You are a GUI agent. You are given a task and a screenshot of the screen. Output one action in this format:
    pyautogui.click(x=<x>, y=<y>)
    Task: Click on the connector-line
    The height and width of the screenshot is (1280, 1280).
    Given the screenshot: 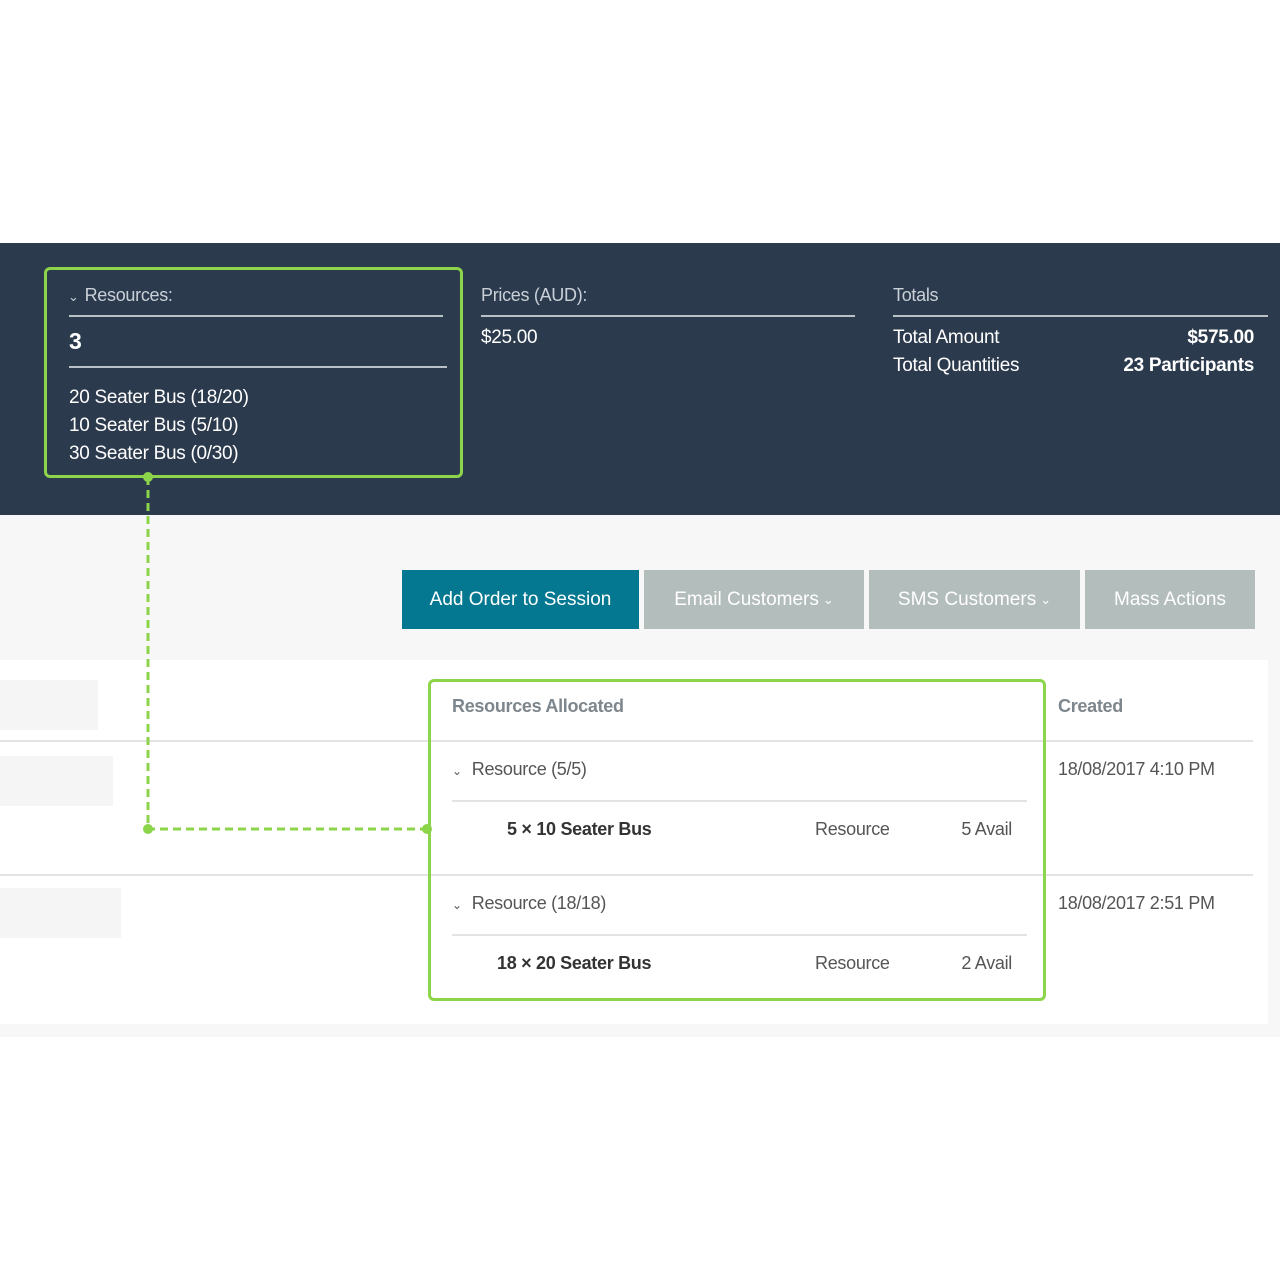 What is the action you would take?
    pyautogui.click(x=286, y=654)
    